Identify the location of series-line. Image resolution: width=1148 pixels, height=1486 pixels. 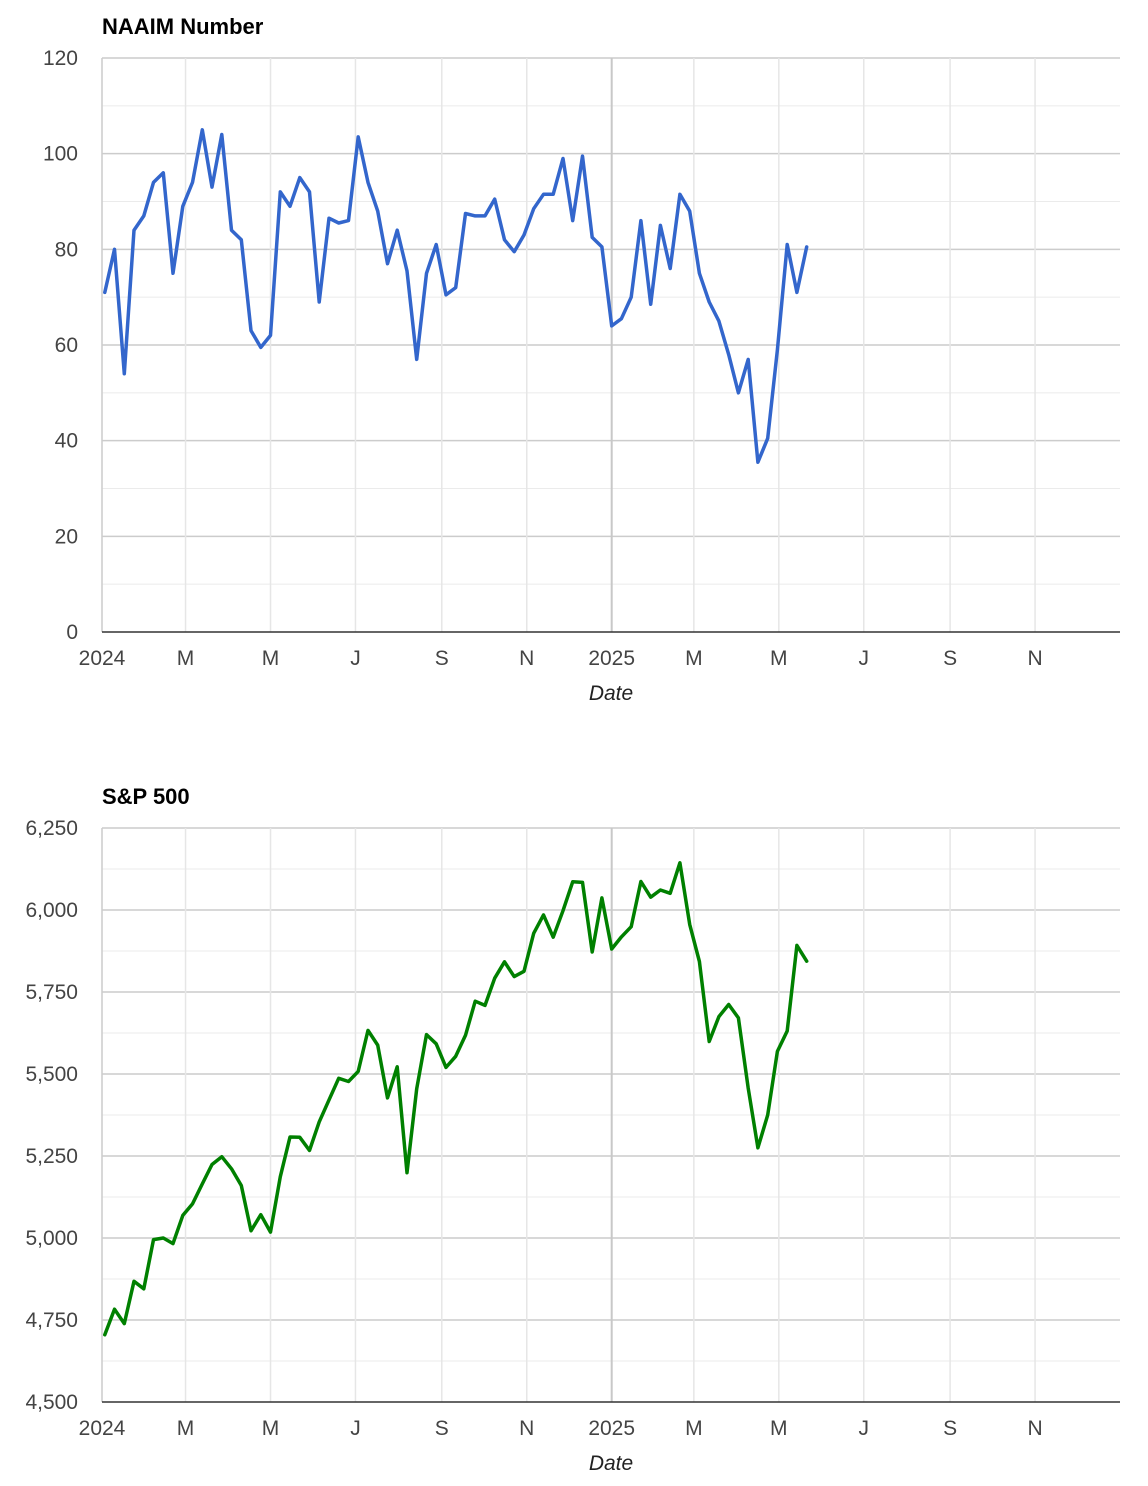
(456, 296).